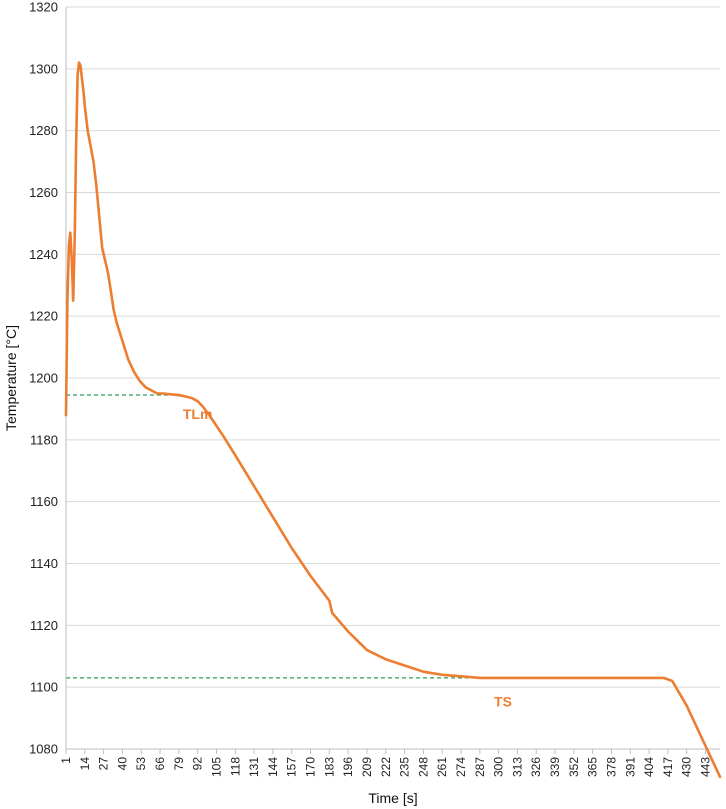 This screenshot has height=809, width=726. I want to click on x-tick-label: 40, so click(122, 764).